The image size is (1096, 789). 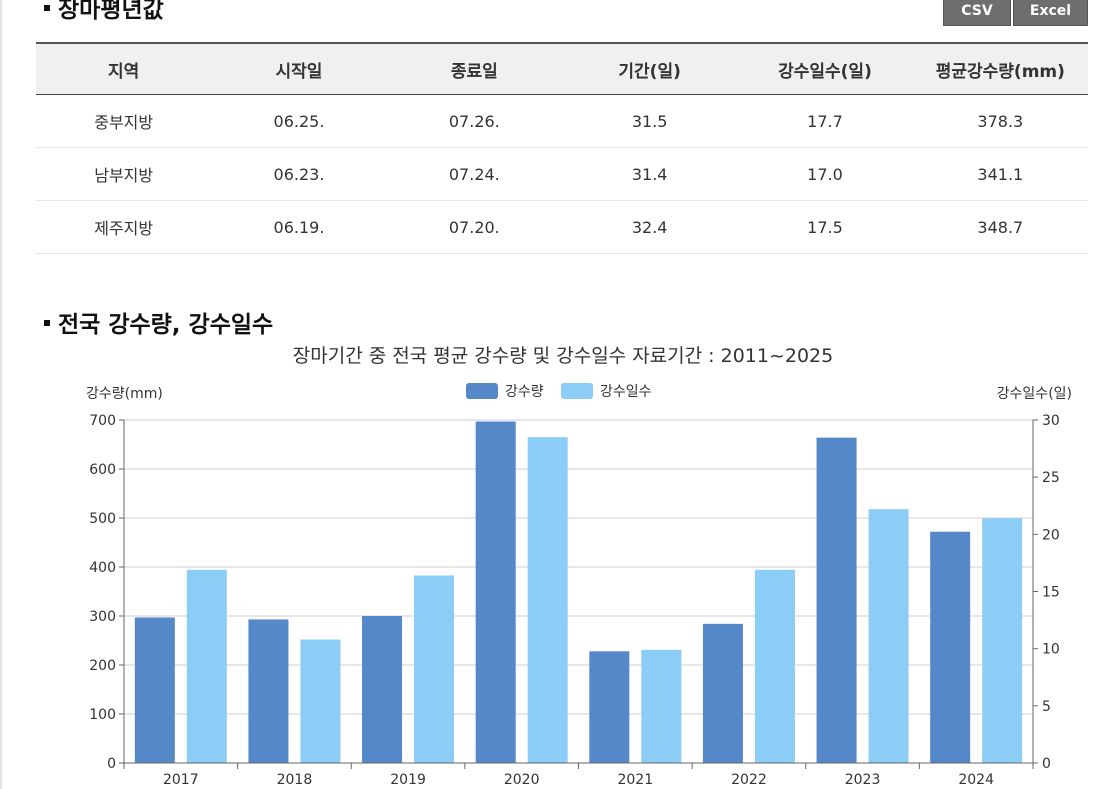 What do you see at coordinates (408, 780) in the screenshot?
I see `x-tick-label: 2019` at bounding box center [408, 780].